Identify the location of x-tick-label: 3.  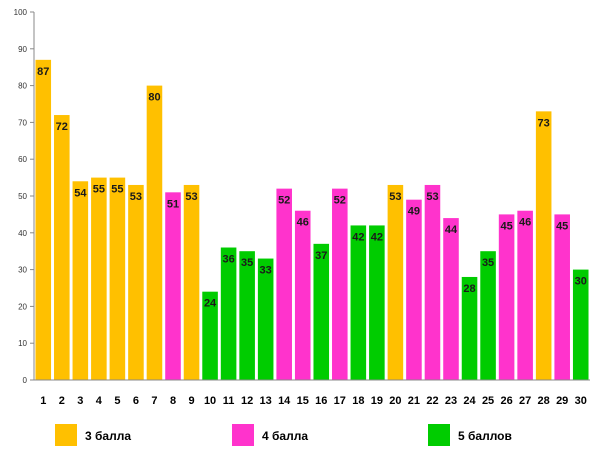
(80, 401).